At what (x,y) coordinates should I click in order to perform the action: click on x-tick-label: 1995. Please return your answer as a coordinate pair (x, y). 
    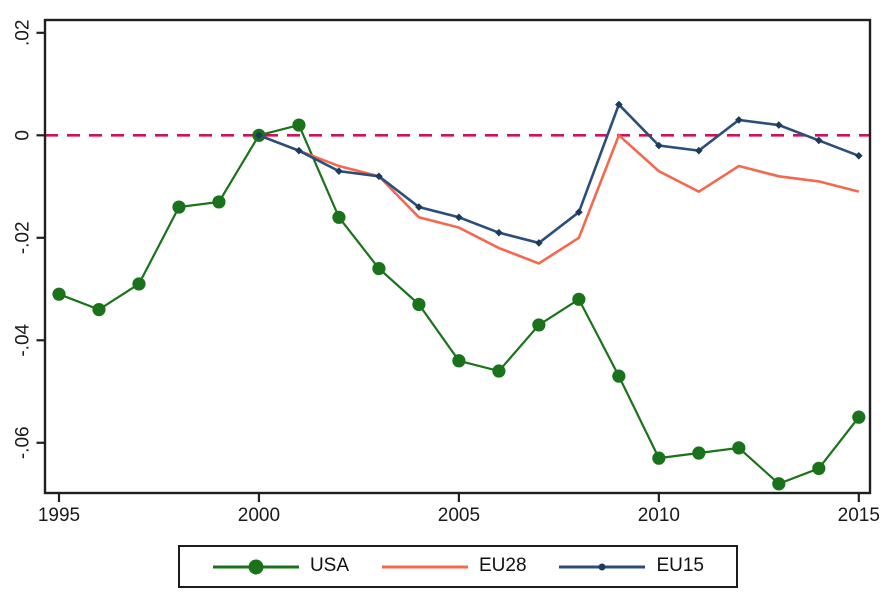
    Looking at the image, I should click on (59, 515).